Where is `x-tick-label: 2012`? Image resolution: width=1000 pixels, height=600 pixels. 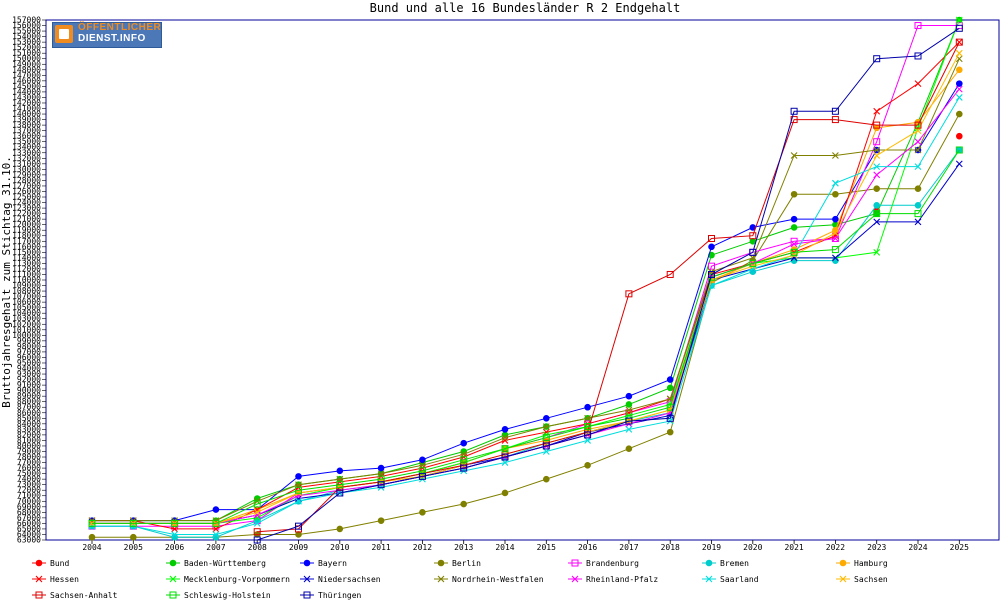 x-tick-label: 2012 is located at coordinates (422, 547).